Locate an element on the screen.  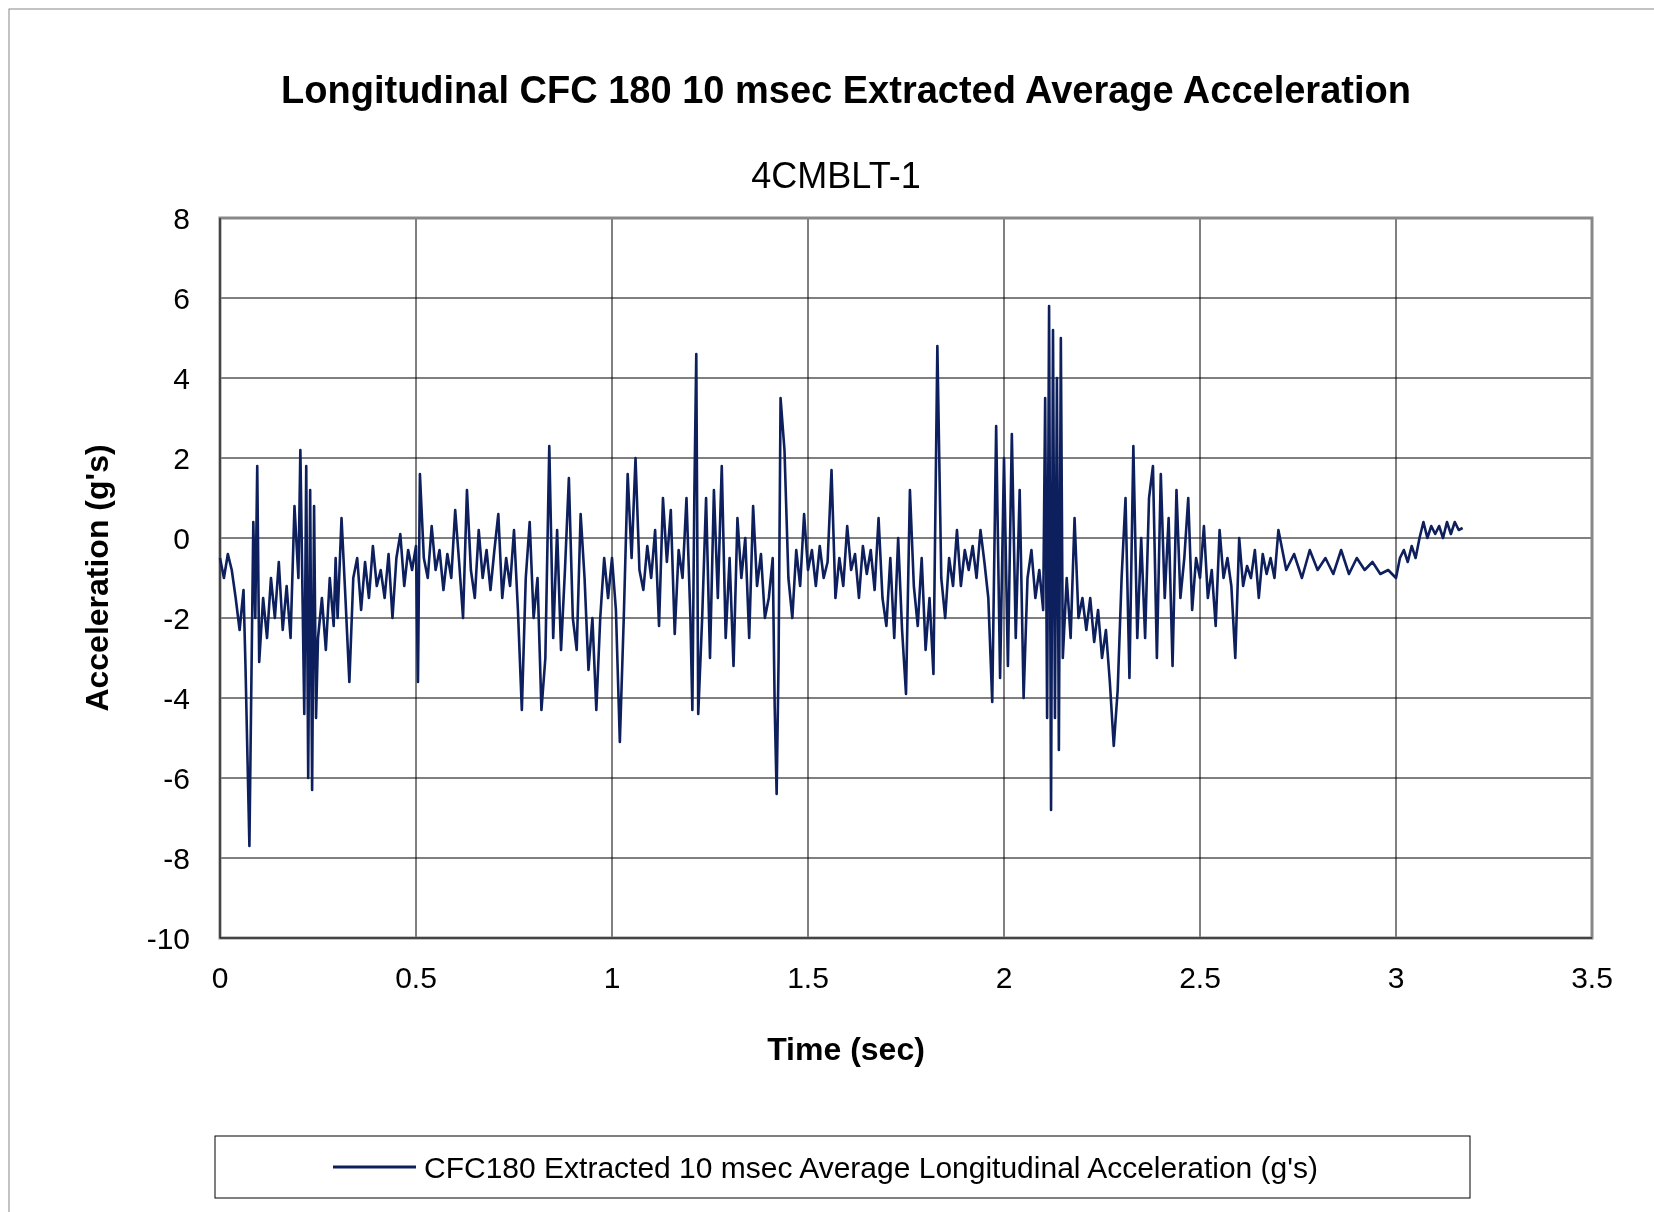
y-axis-title: Acceleration (g's) is located at coordinates (97, 578).